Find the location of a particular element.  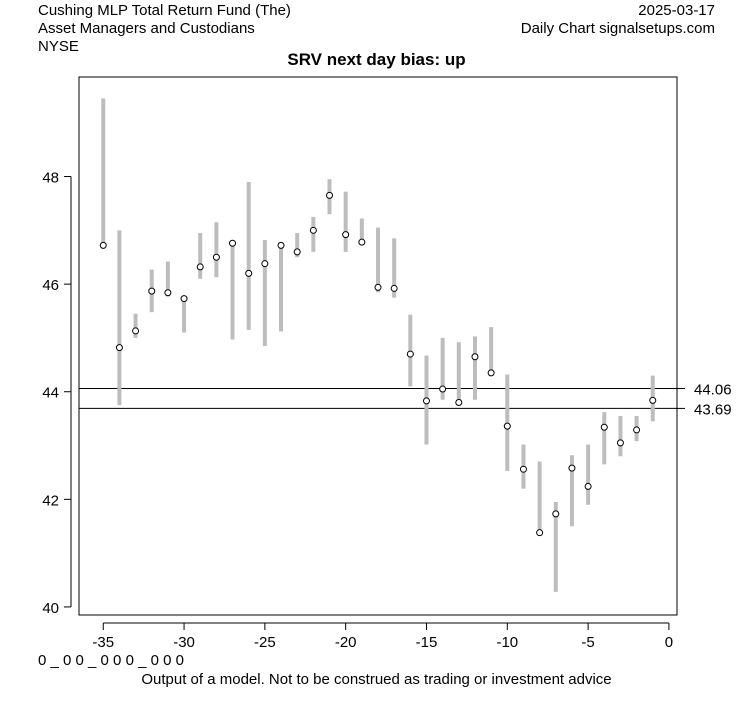

x-tick-label: 0 is located at coordinates (669, 642).